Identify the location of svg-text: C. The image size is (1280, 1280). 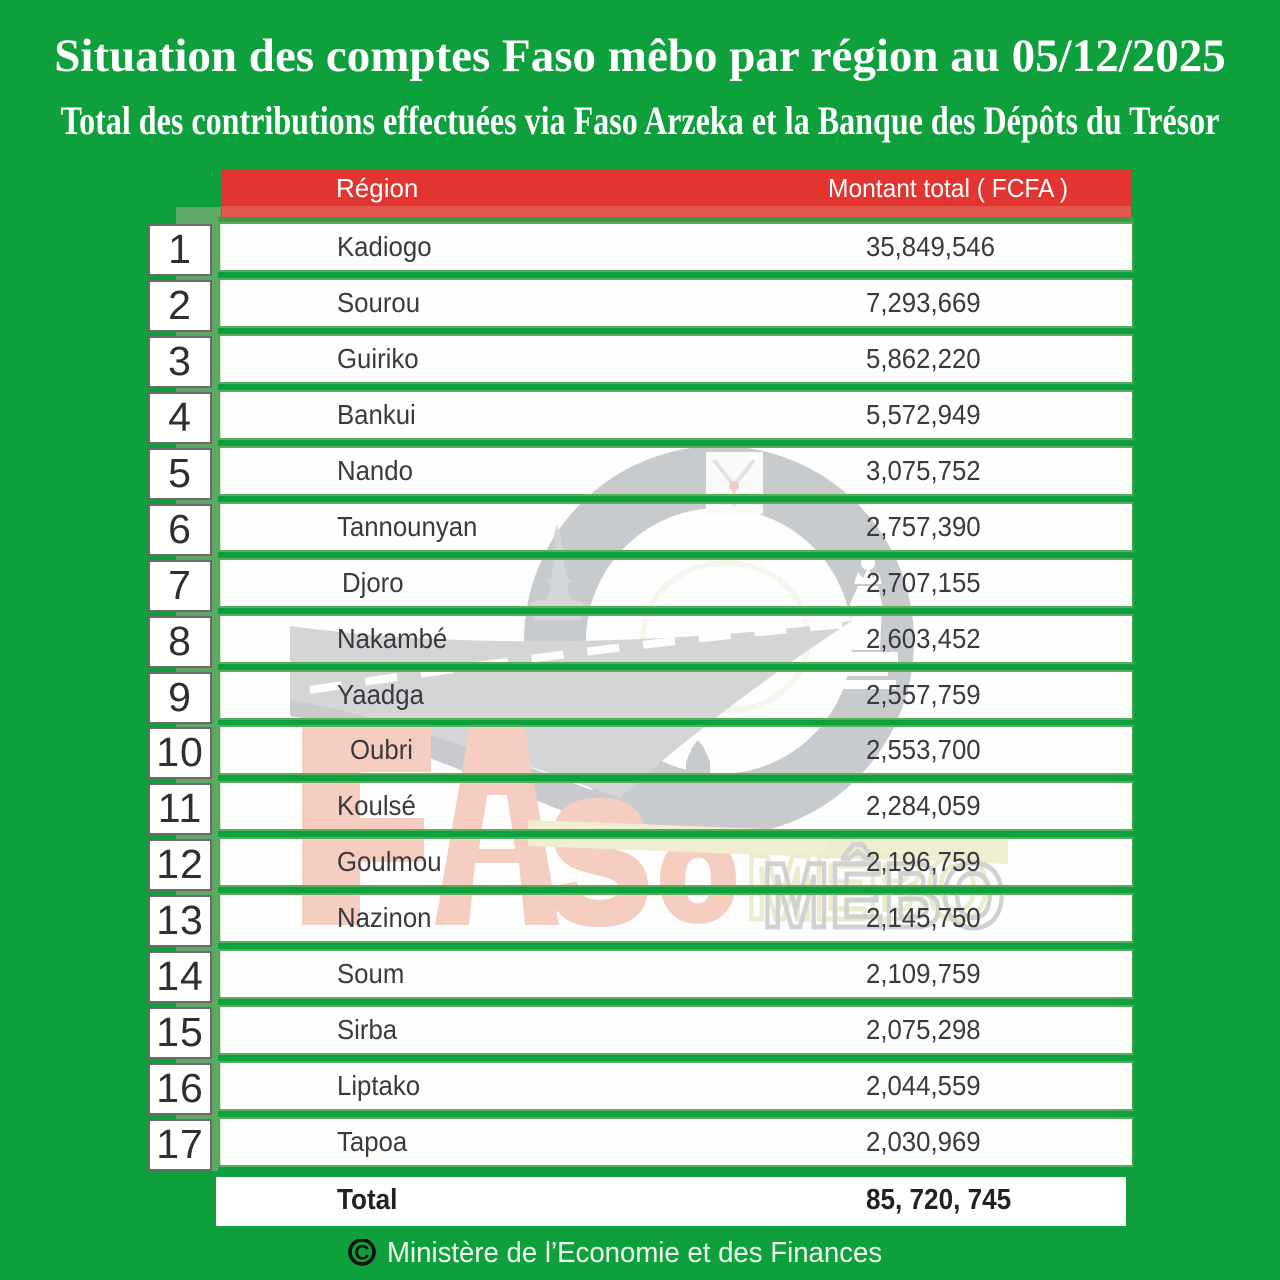
(361, 1253).